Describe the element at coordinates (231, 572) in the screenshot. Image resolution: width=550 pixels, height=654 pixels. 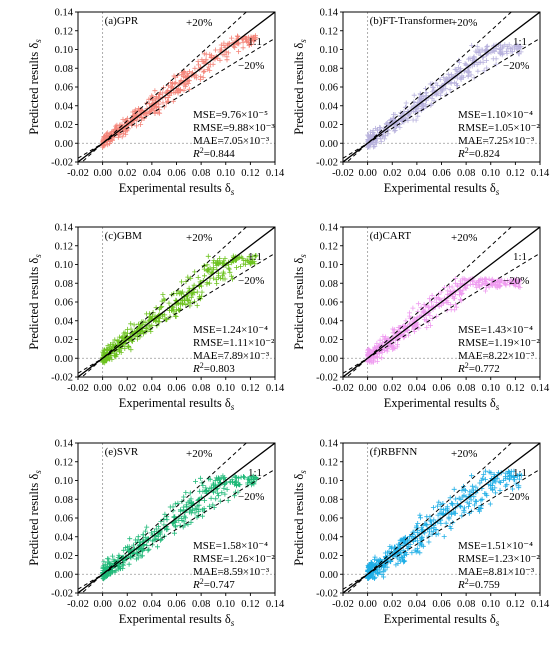
I see `stat-line: MAE=8.59×10⁻³` at that location.